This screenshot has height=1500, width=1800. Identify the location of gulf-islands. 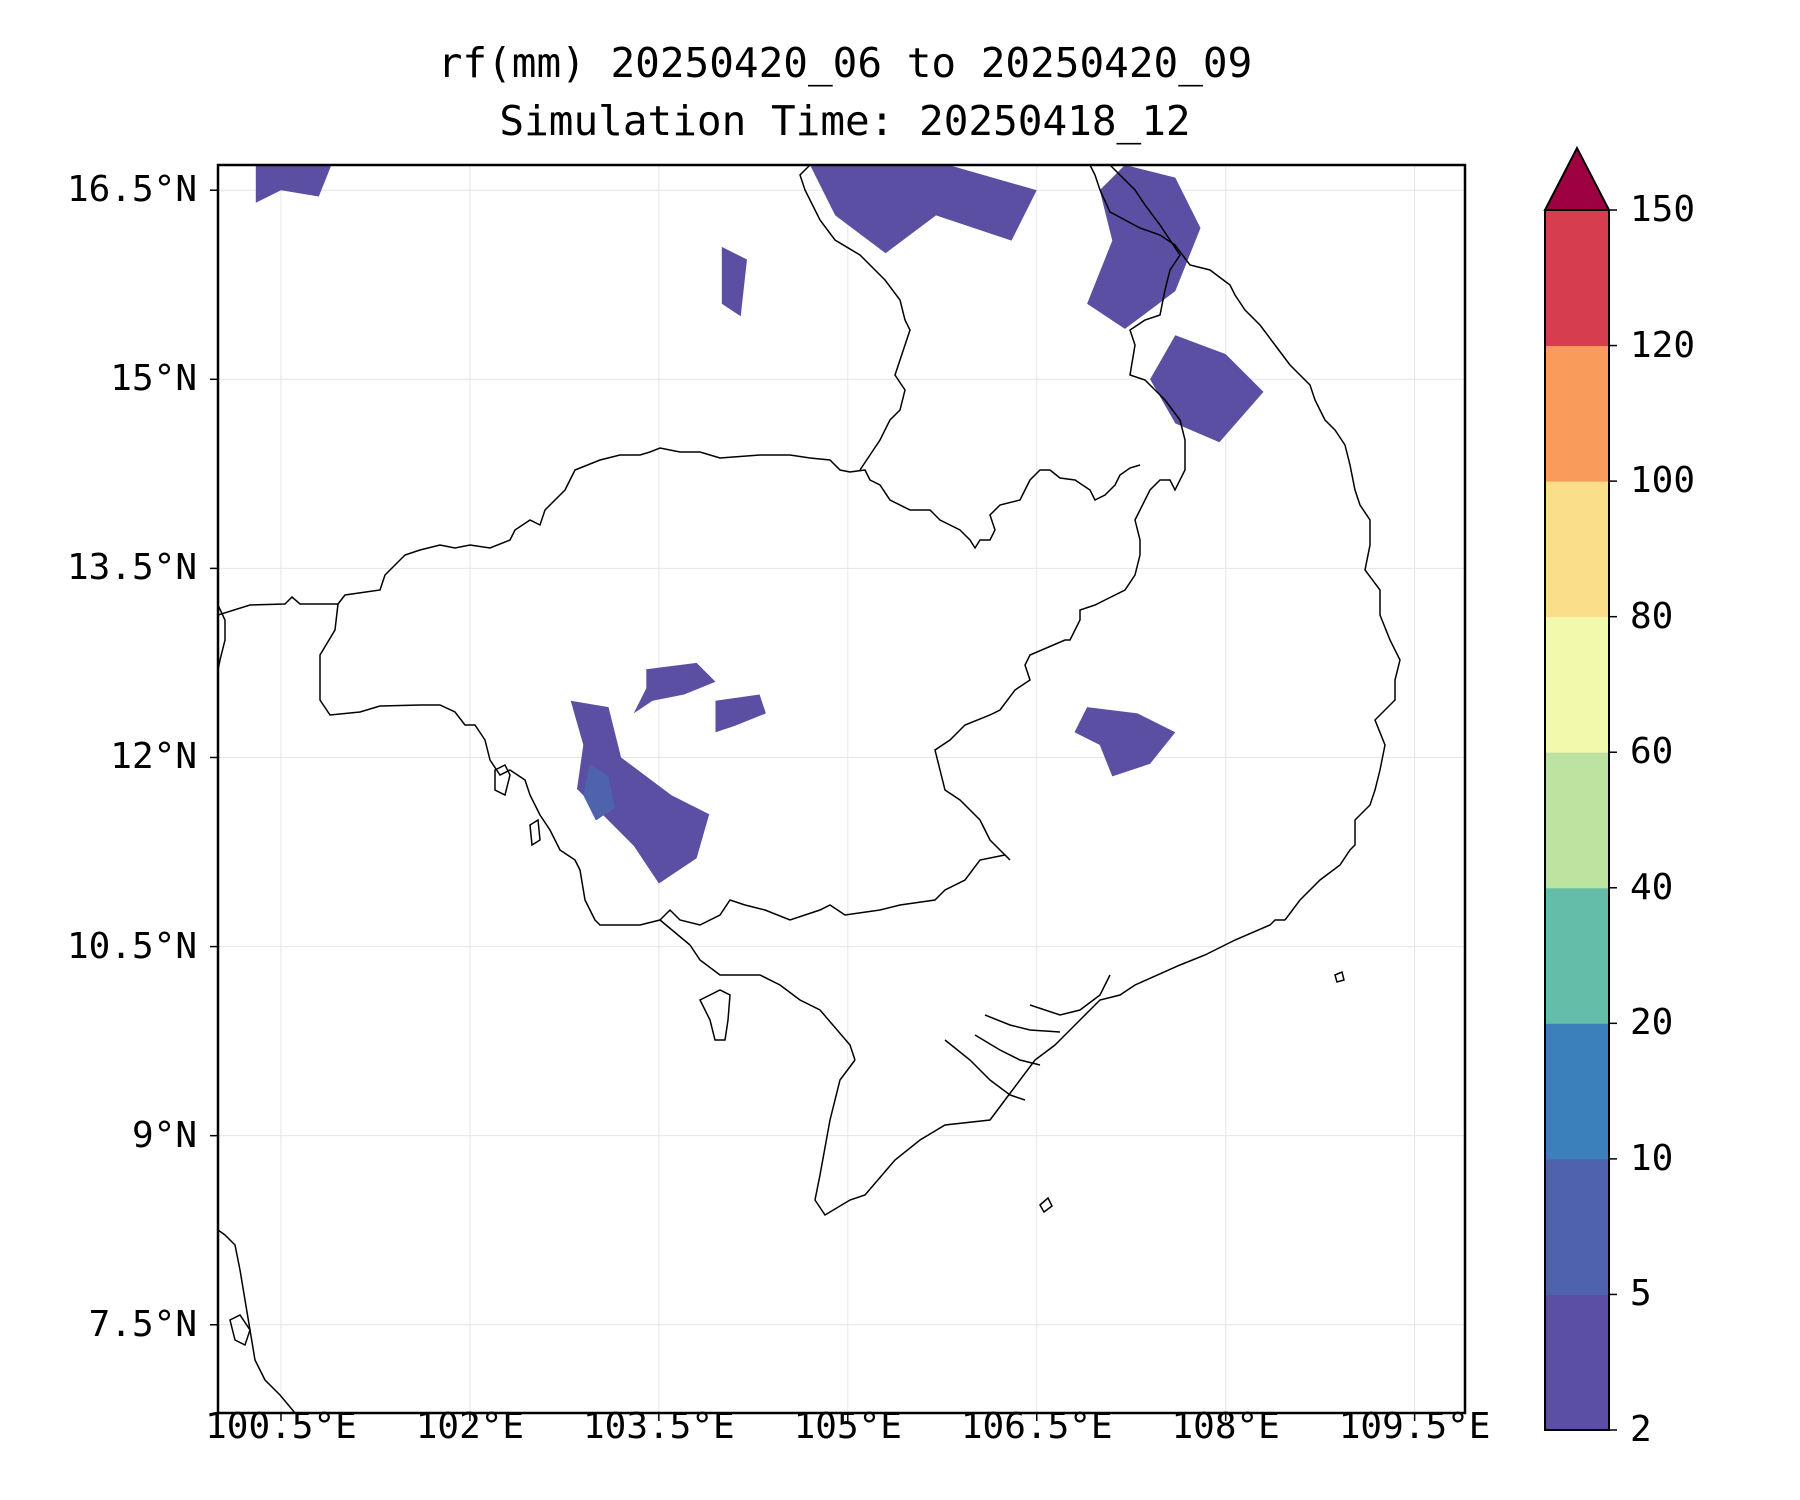
(240, 1330).